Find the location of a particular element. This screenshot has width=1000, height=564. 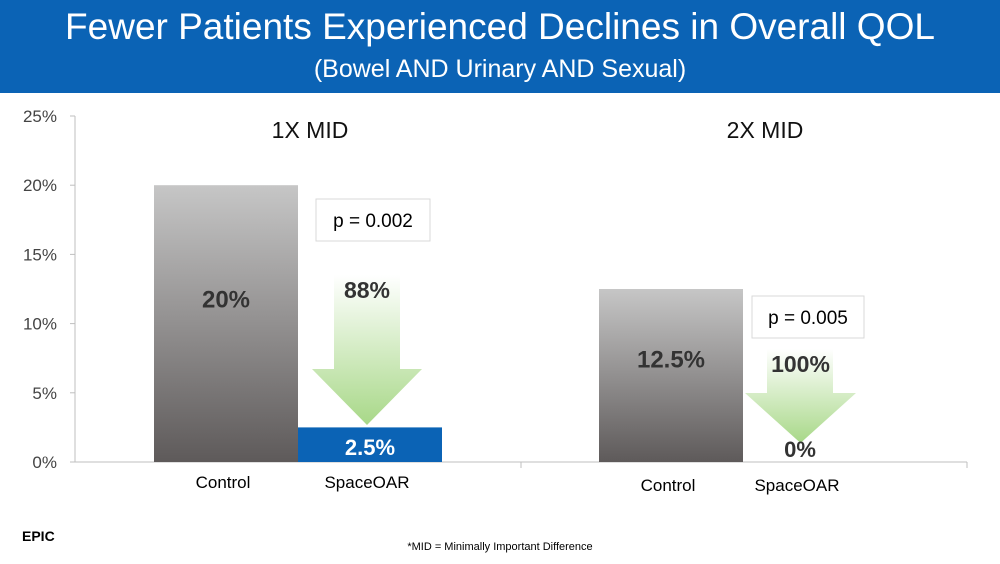

spaceoar-bar is located at coordinates (370, 444).